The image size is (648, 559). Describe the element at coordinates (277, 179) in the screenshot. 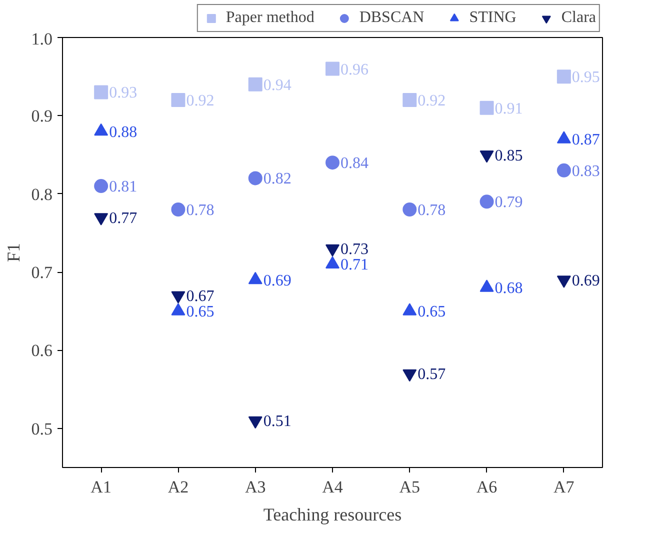

I see `data-label: 0.82` at that location.